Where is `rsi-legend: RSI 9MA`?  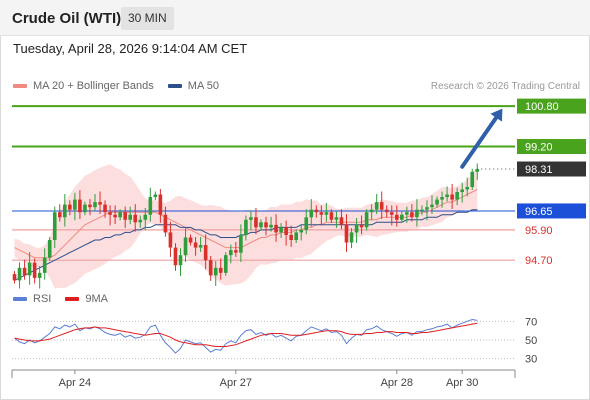
rsi-legend: RSI 9MA is located at coordinates (67, 299).